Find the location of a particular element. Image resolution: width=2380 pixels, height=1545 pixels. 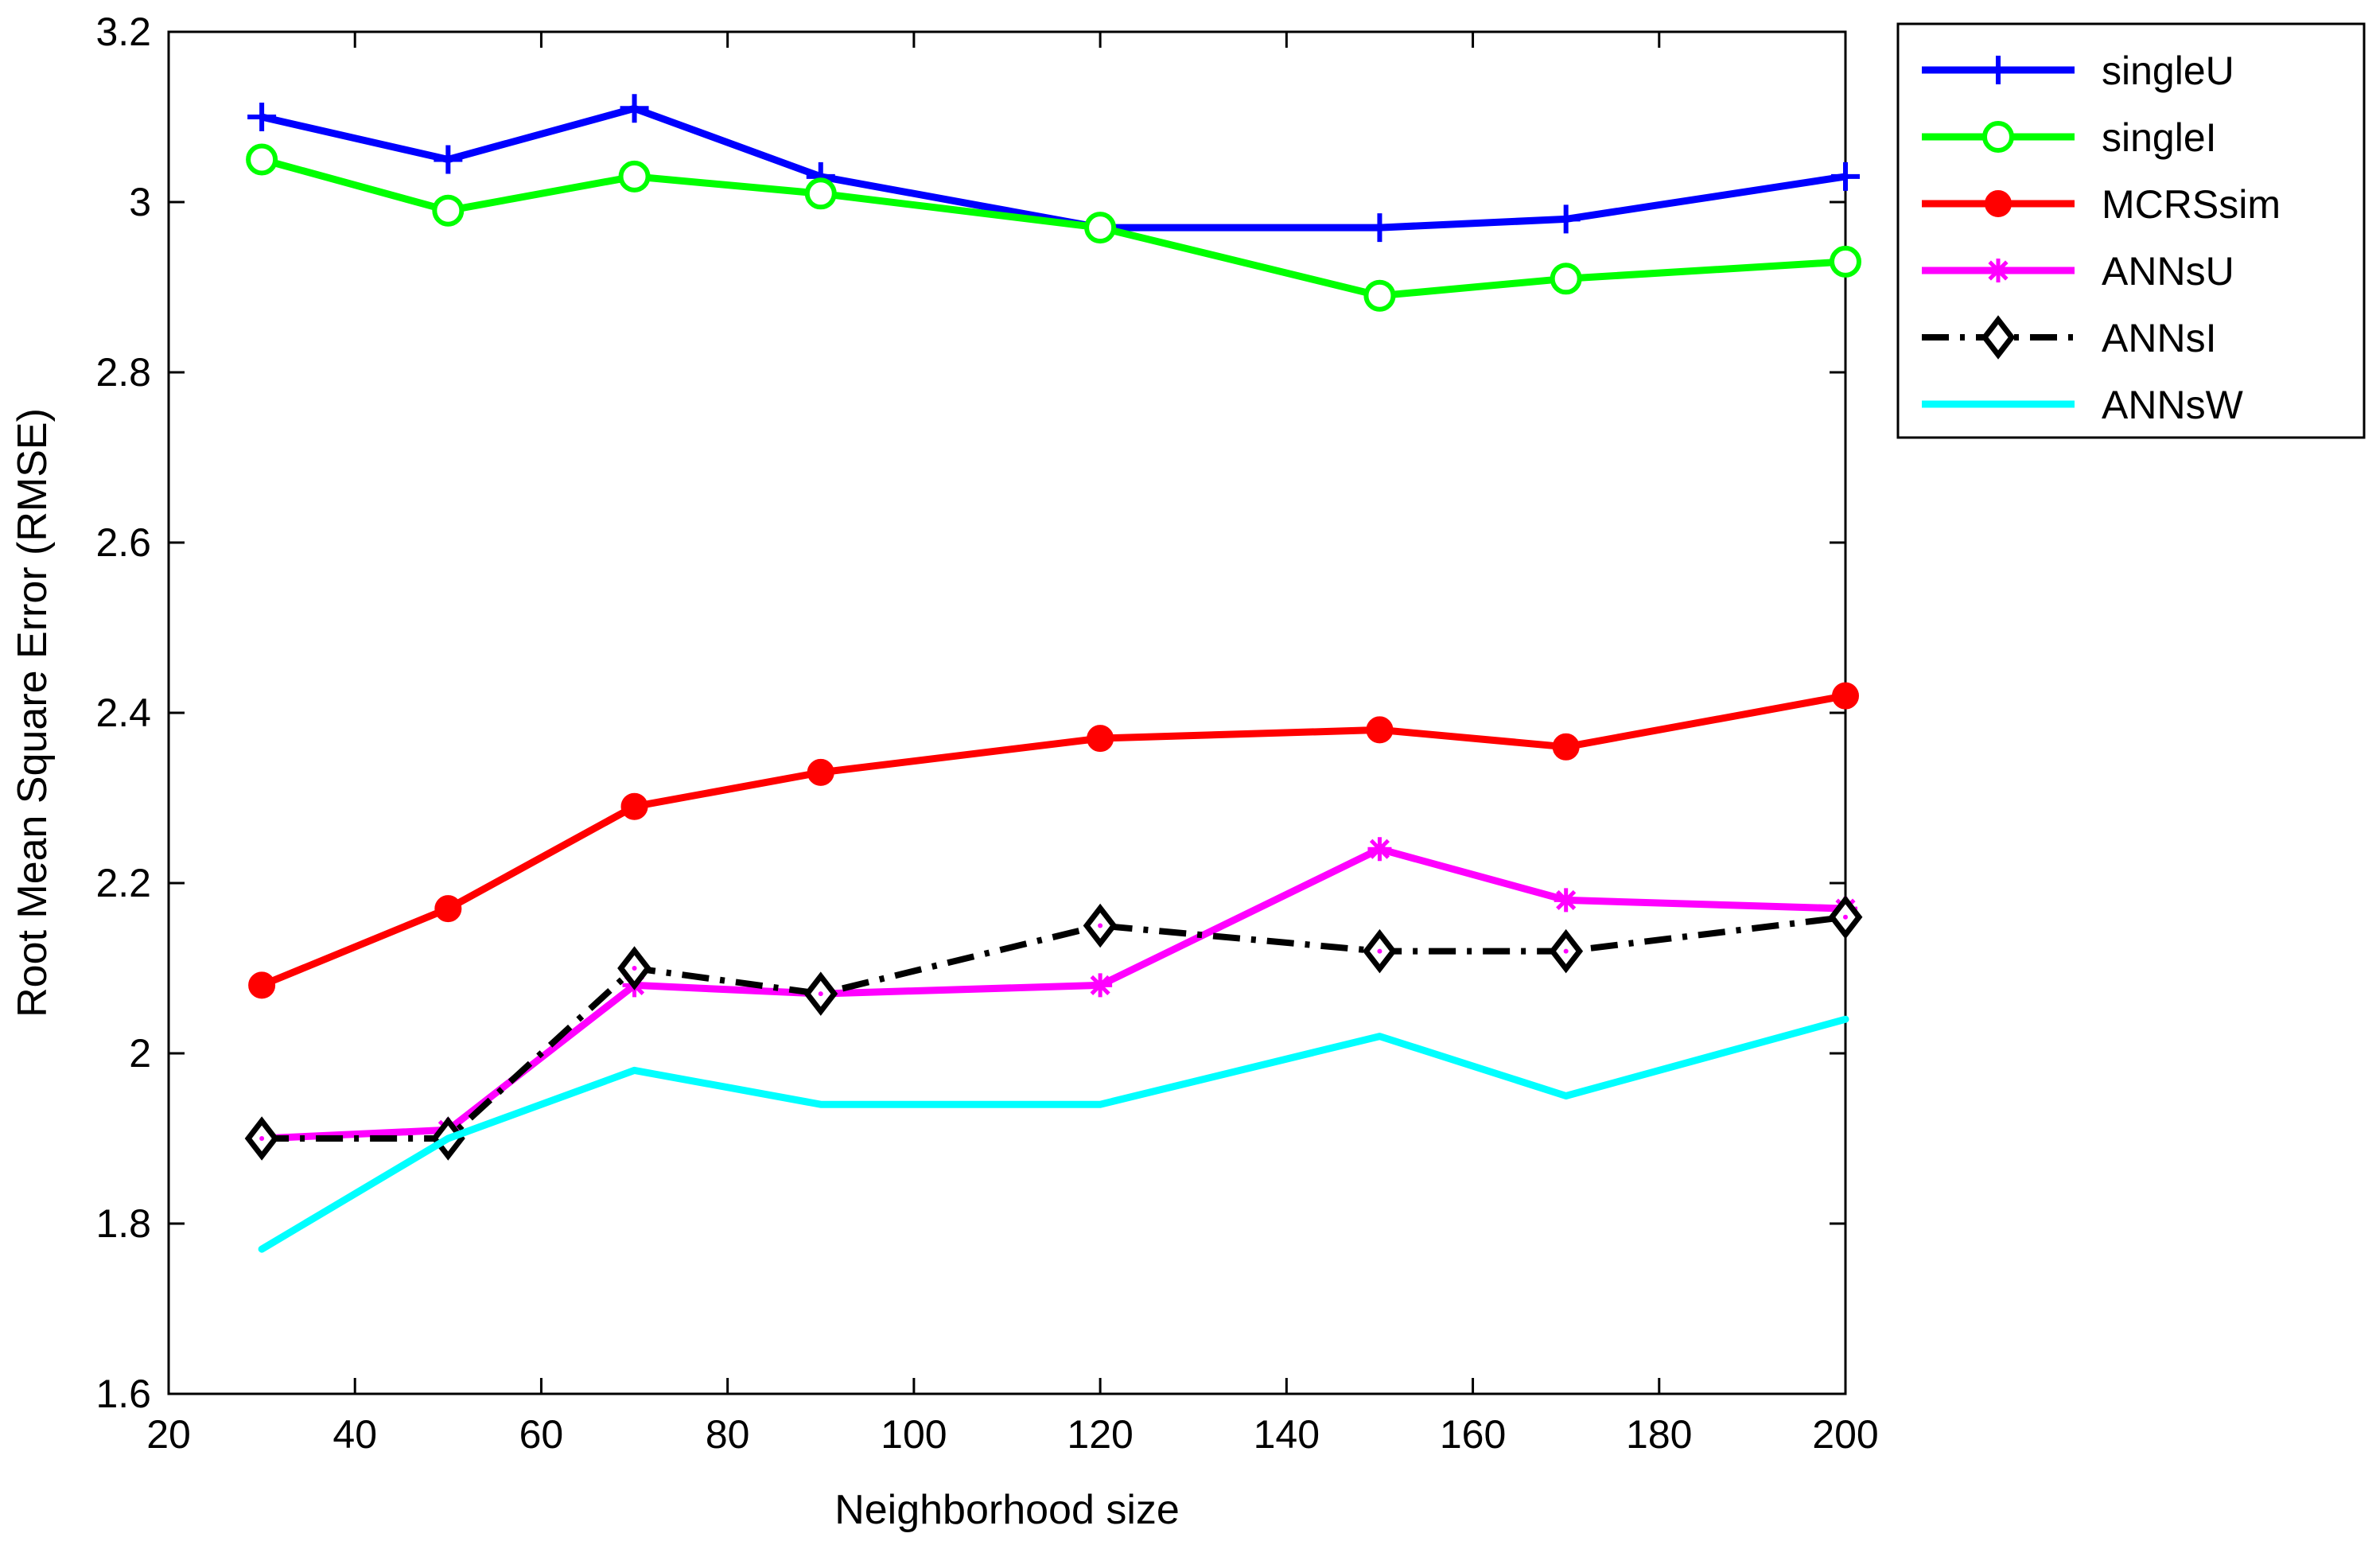

series-line-ANNsW is located at coordinates (1053, 1134).